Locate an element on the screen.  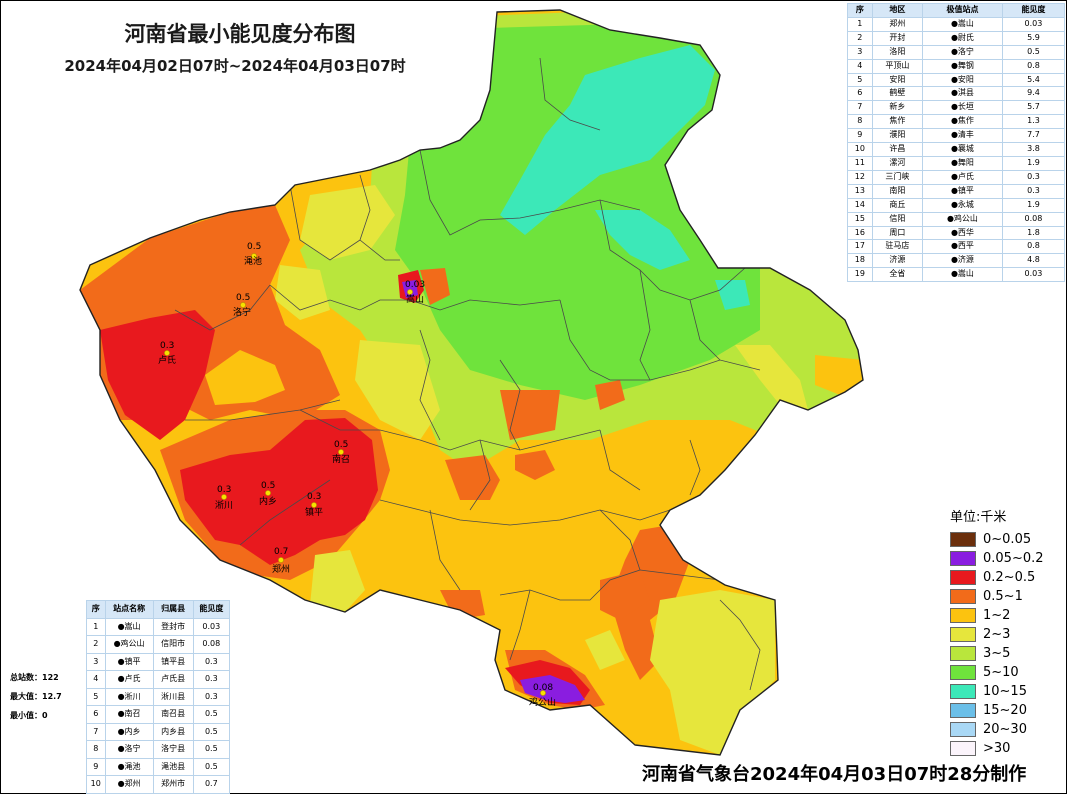
table-row: 8 ●洛宁 洛宁县 0.5 is located at coordinates (158, 749).